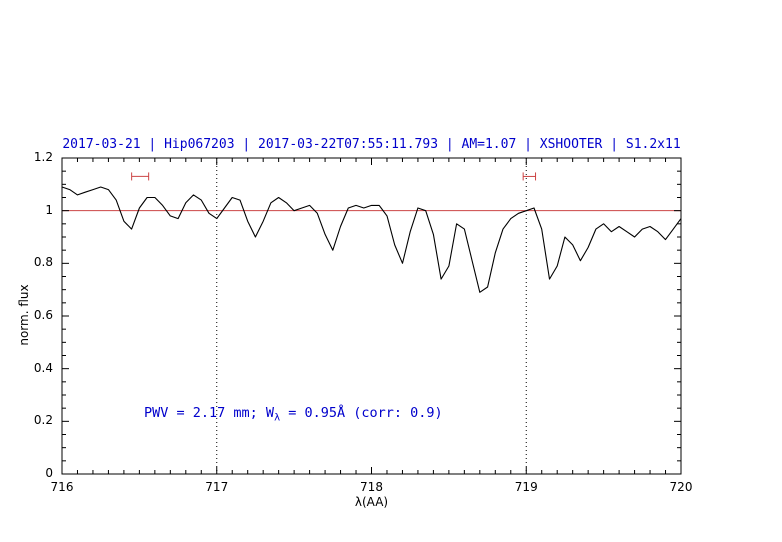 Image resolution: width=782 pixels, height=542 pixels. Describe the element at coordinates (43, 157) in the screenshot. I see `y-tick-label: 1.2` at that location.